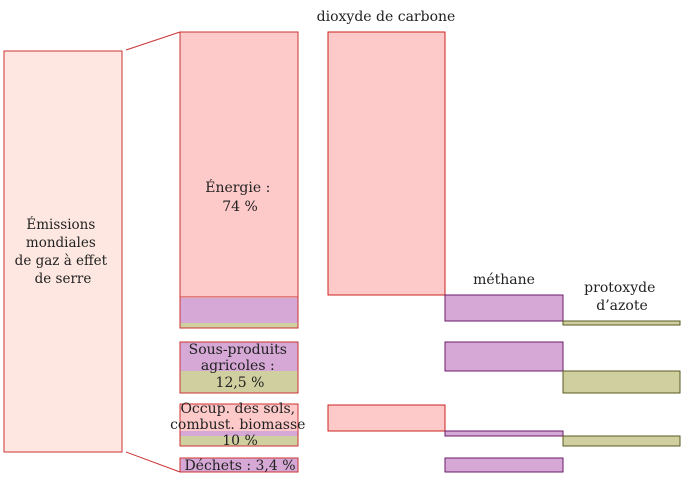  What do you see at coordinates (239, 441) in the screenshot?
I see `sols-n2o-part` at bounding box center [239, 441].